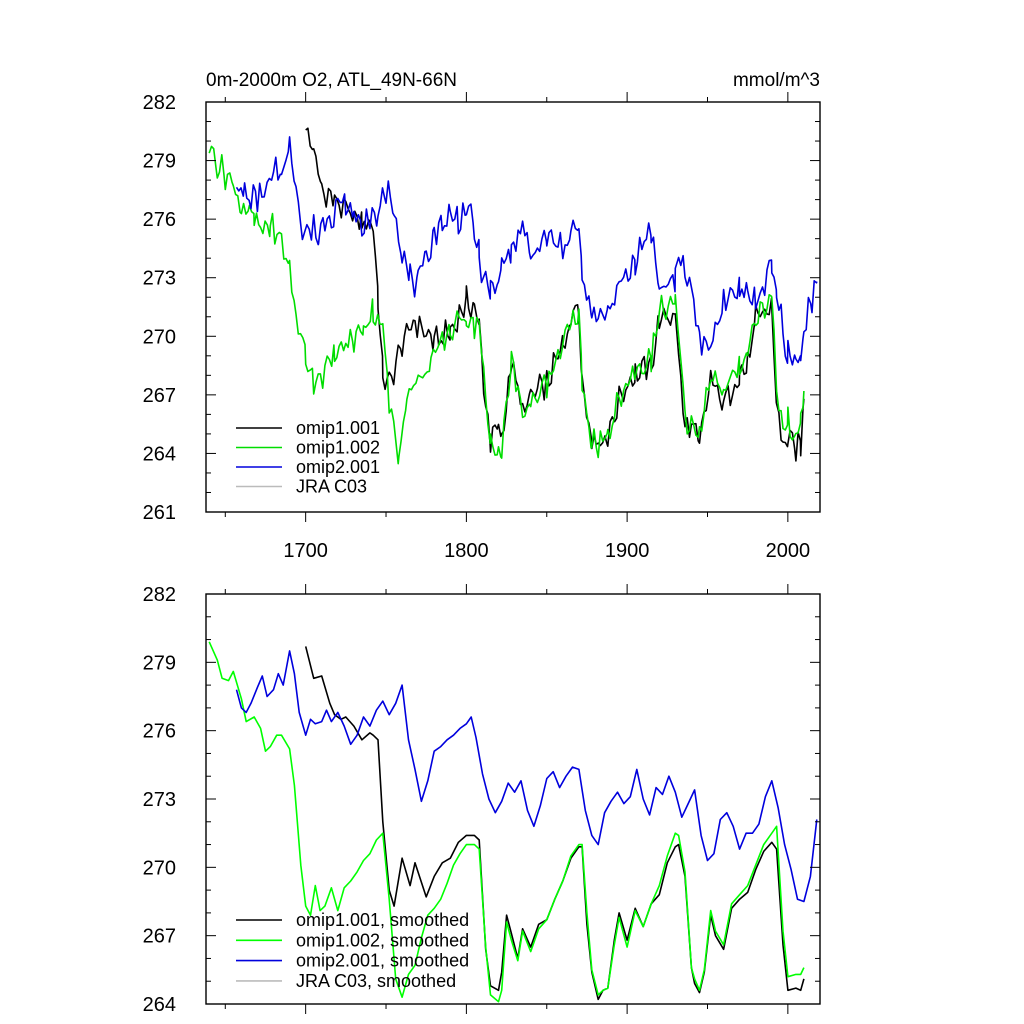 Image resolution: width=1024 pixels, height=1024 pixels. Describe the element at coordinates (627, 551) in the screenshot. I see `x-tick-label: 1900` at that location.